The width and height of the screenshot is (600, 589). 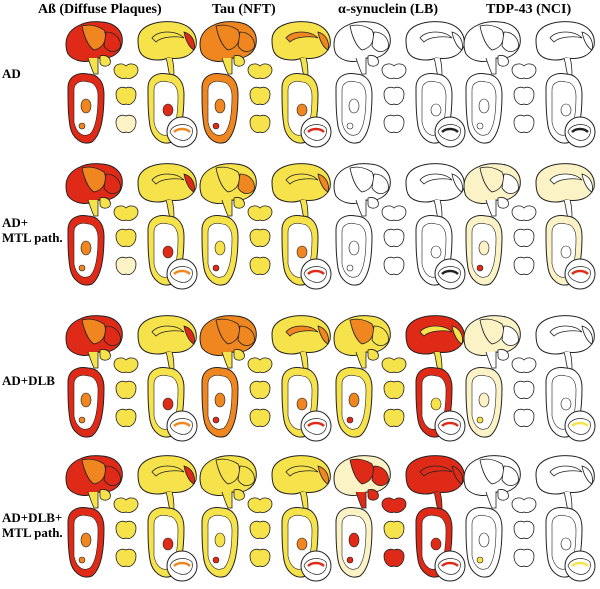 I want to click on brain-panel-abeta-row1, so click(x=131, y=84).